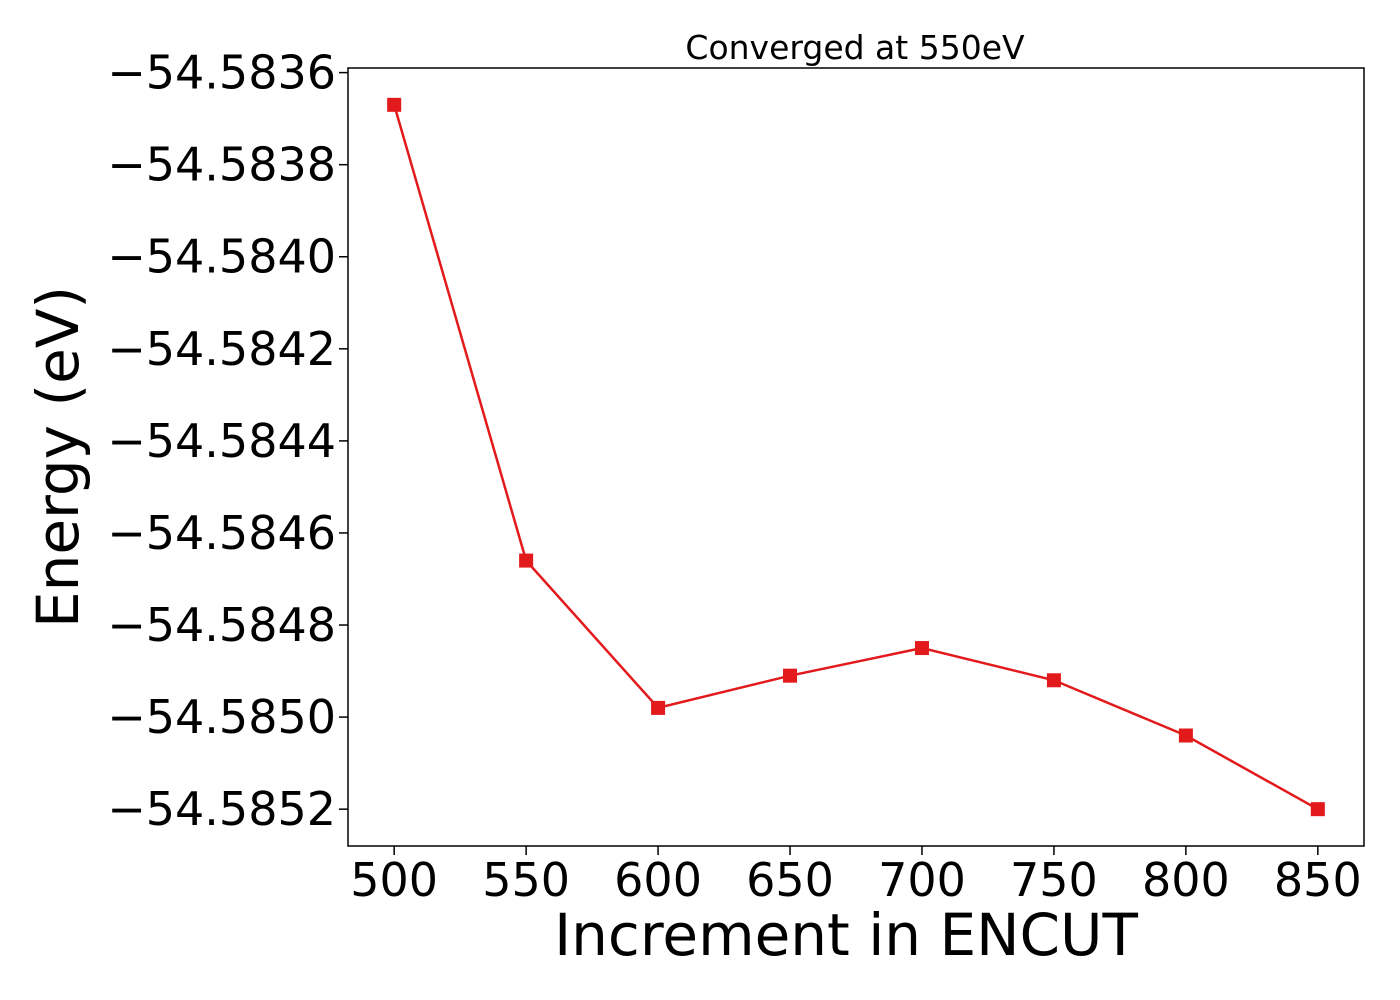 This screenshot has height=1000, width=1400. What do you see at coordinates (658, 880) in the screenshot?
I see `x-tick-label: 600` at bounding box center [658, 880].